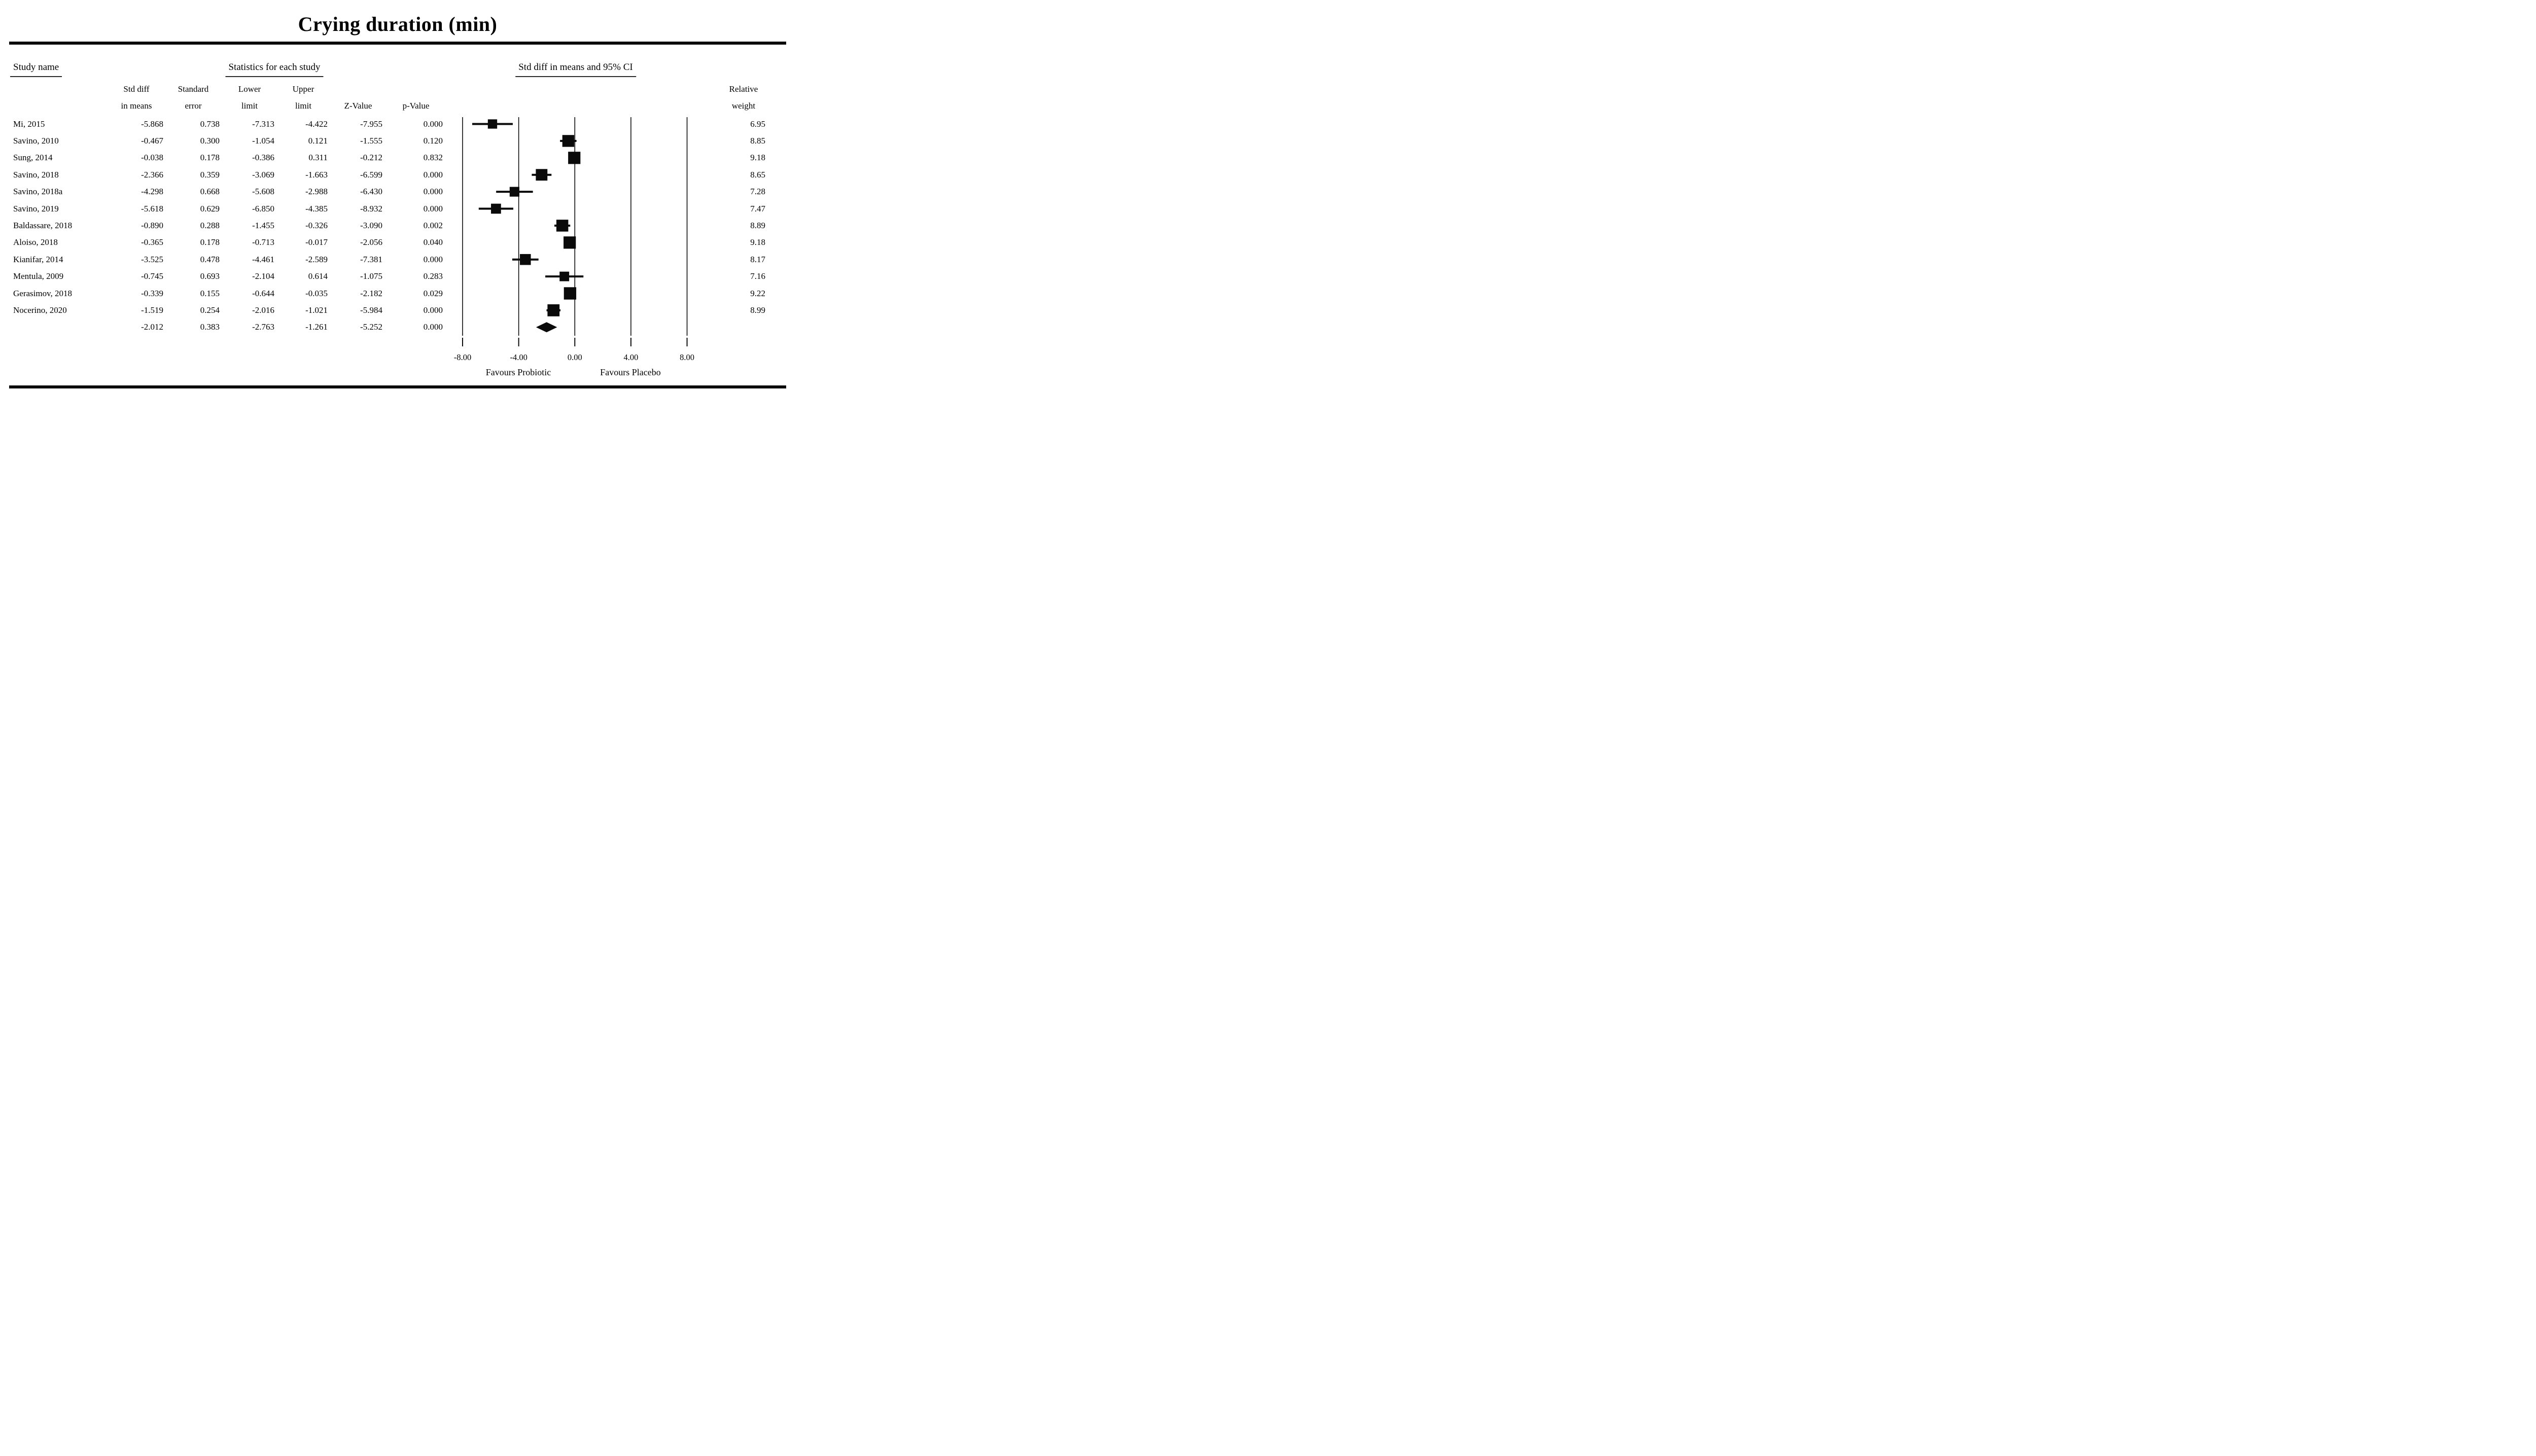 This screenshot has height=1456, width=2536. Describe the element at coordinates (274, 69) in the screenshot. I see `statistics-group-header: Statistics for each study` at that location.